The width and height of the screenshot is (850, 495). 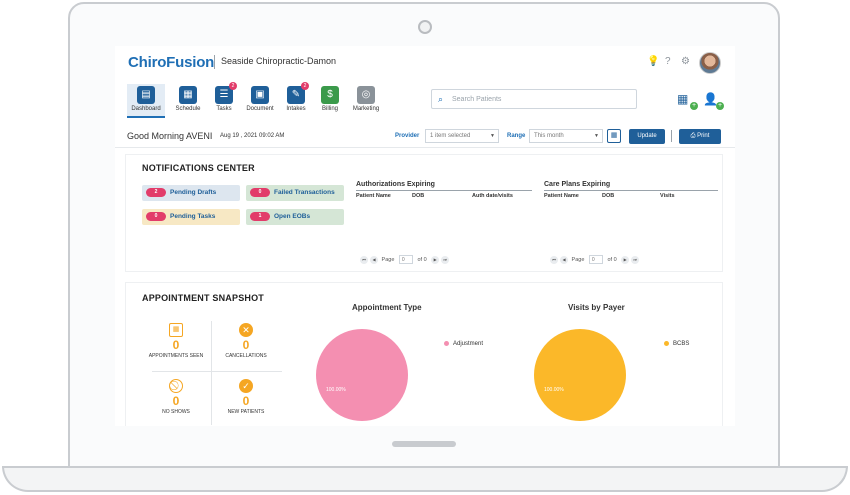 I want to click on print-button: ⎙ Print, so click(x=700, y=136).